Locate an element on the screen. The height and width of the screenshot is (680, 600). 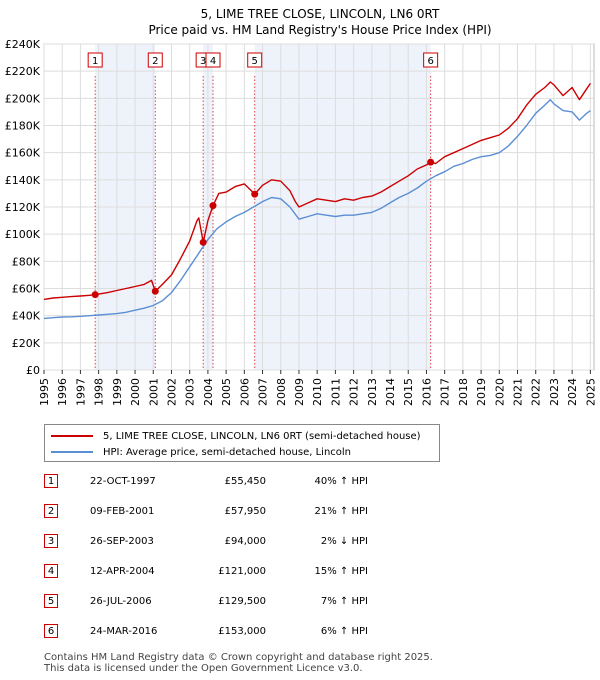
x-tick-label: 2008 is located at coordinates (281, 392).